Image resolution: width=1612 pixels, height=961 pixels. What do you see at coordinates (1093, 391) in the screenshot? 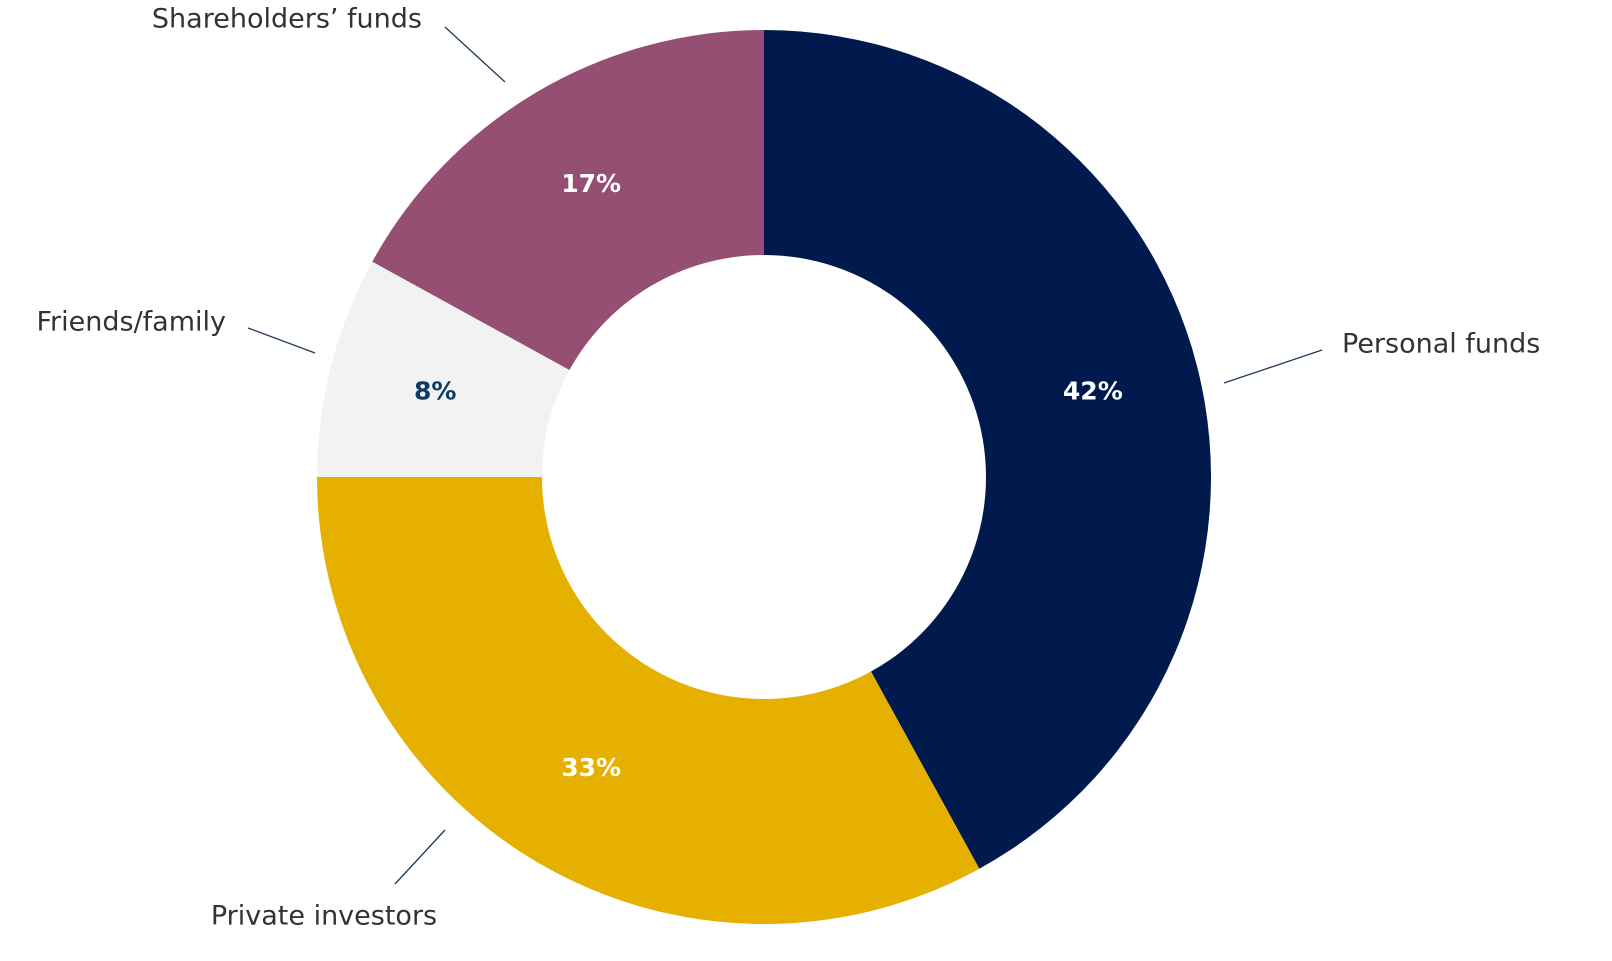
I see `data-label: 42%` at bounding box center [1093, 391].